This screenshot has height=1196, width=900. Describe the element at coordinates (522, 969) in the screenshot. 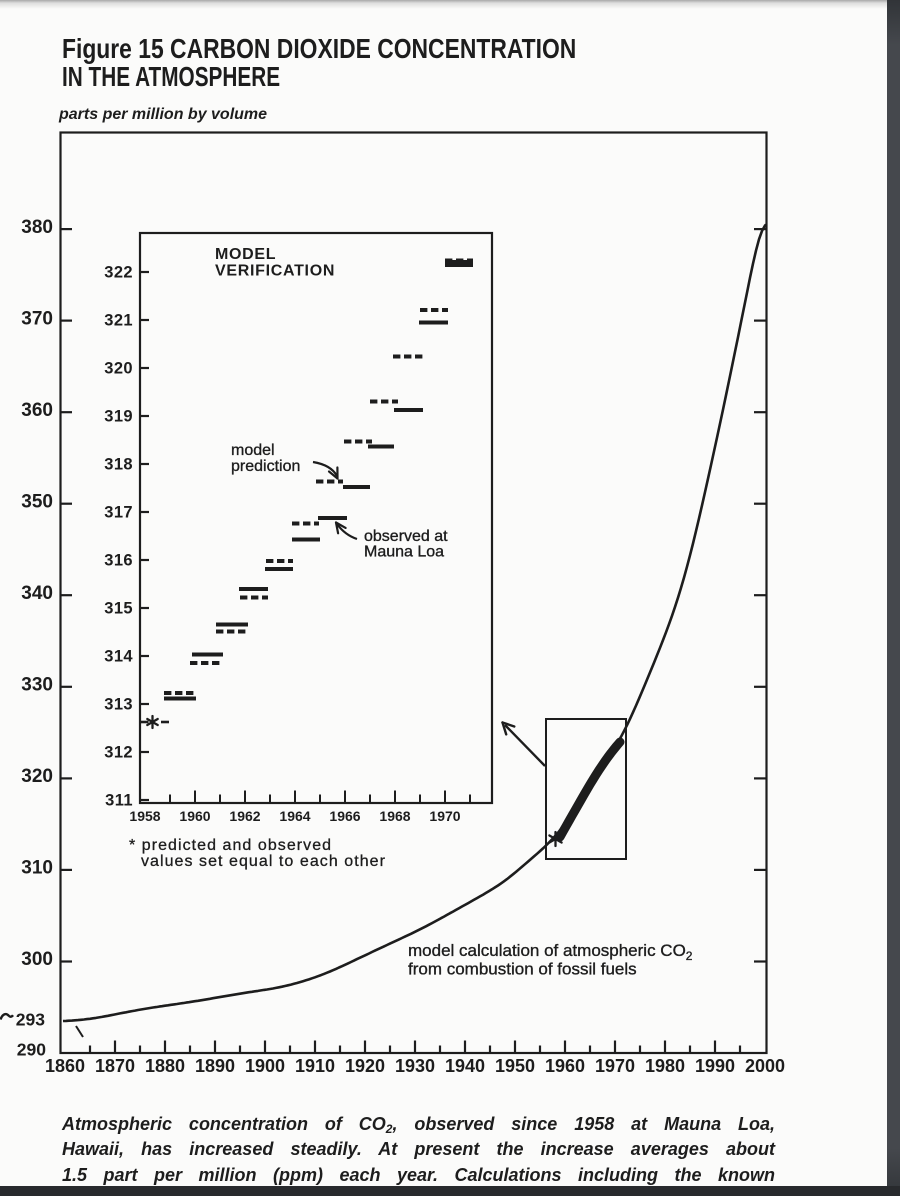

I see `svg-text:from combustion of fossil fuel: from combustion of fossil fuels` at that location.